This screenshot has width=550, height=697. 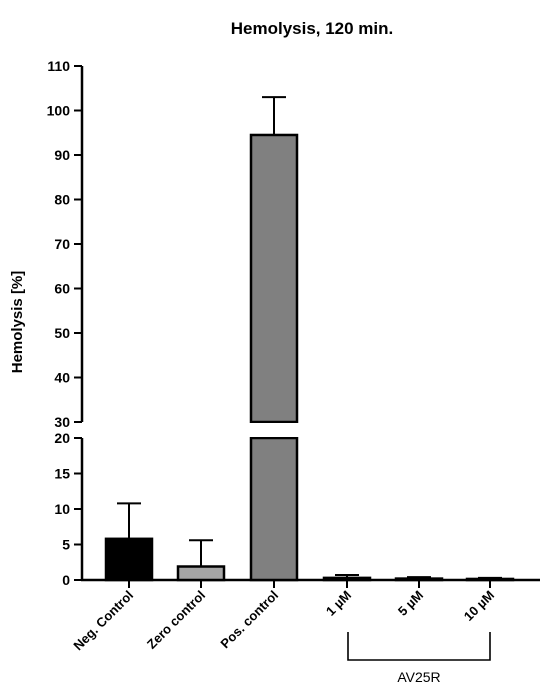 I want to click on bar-2-upper, so click(x=274, y=278).